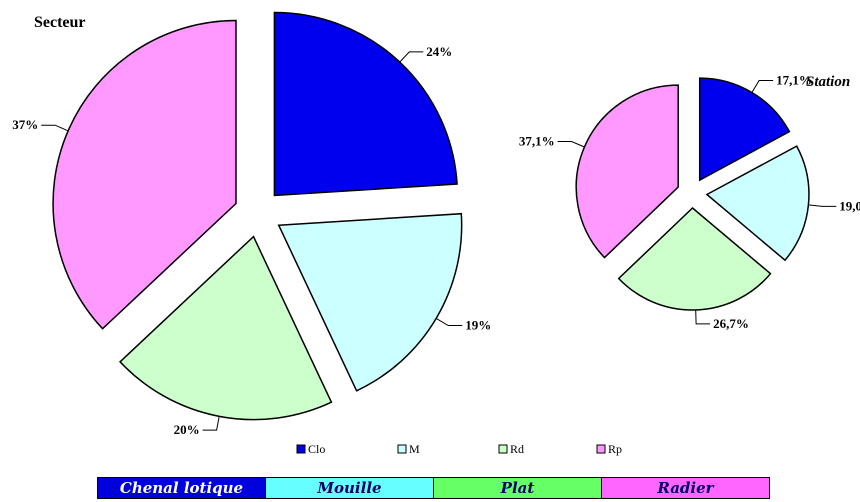  I want to click on secteur-value-label-m: 19%, so click(478, 325).